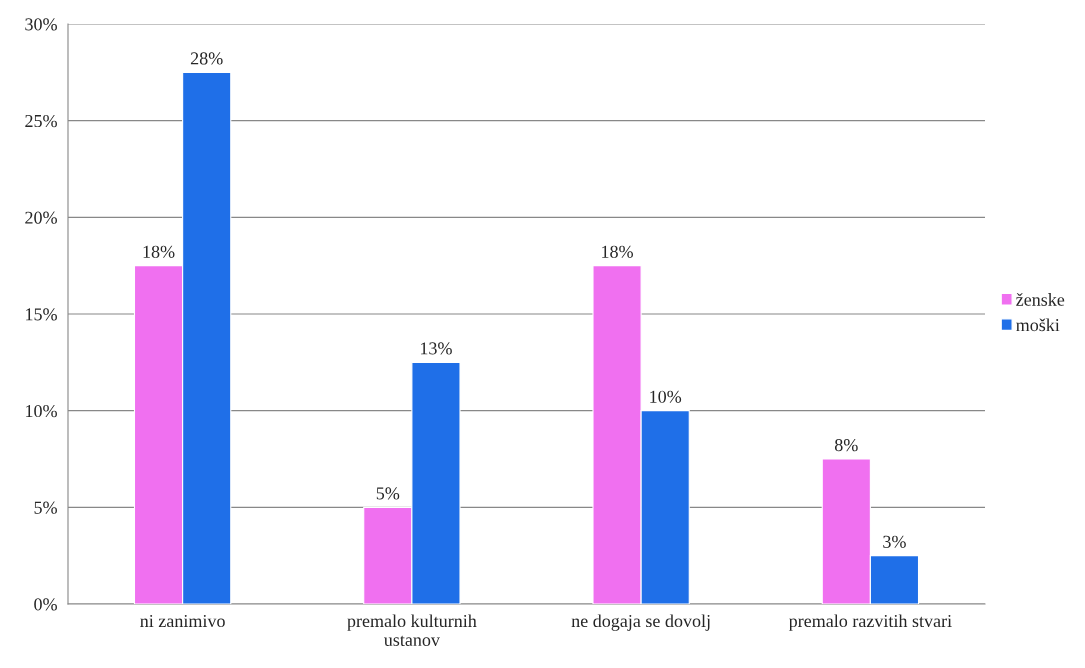 This screenshot has height=668, width=1085. I want to click on data-label: 28%, so click(206, 58).